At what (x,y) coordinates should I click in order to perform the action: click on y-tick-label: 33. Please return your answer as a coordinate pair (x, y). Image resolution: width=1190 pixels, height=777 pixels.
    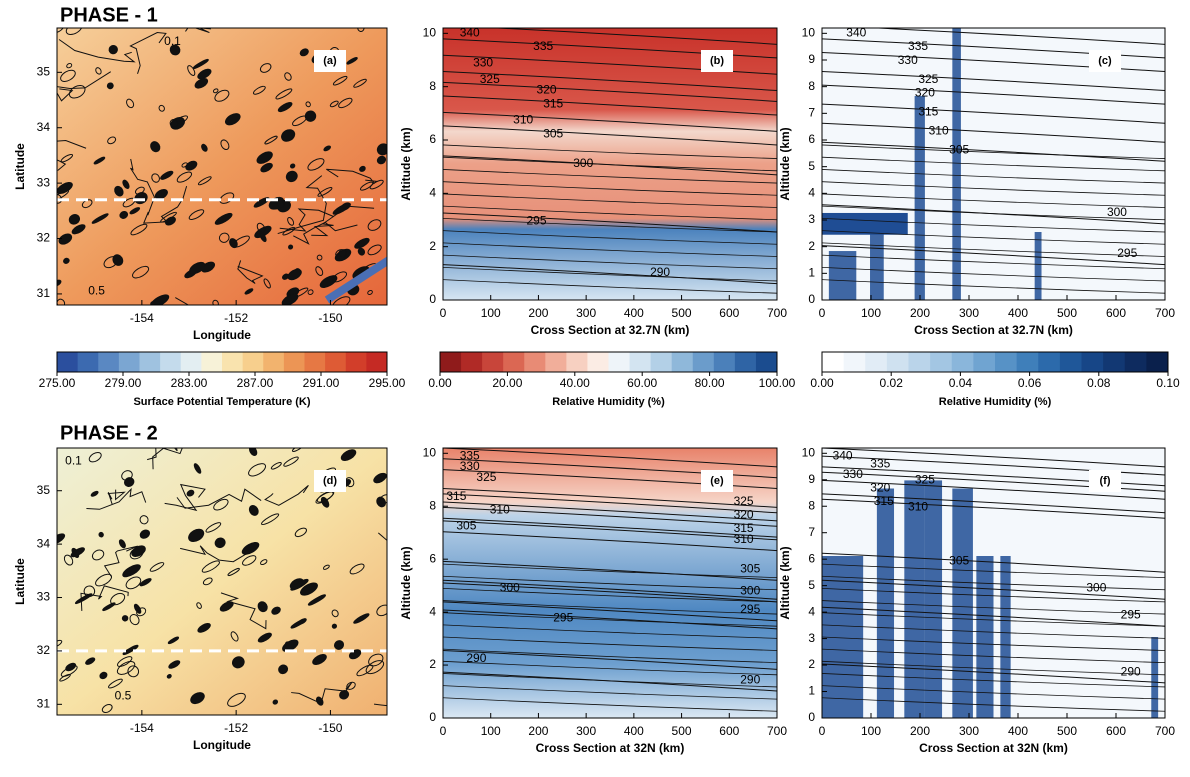
    Looking at the image, I should click on (44, 182).